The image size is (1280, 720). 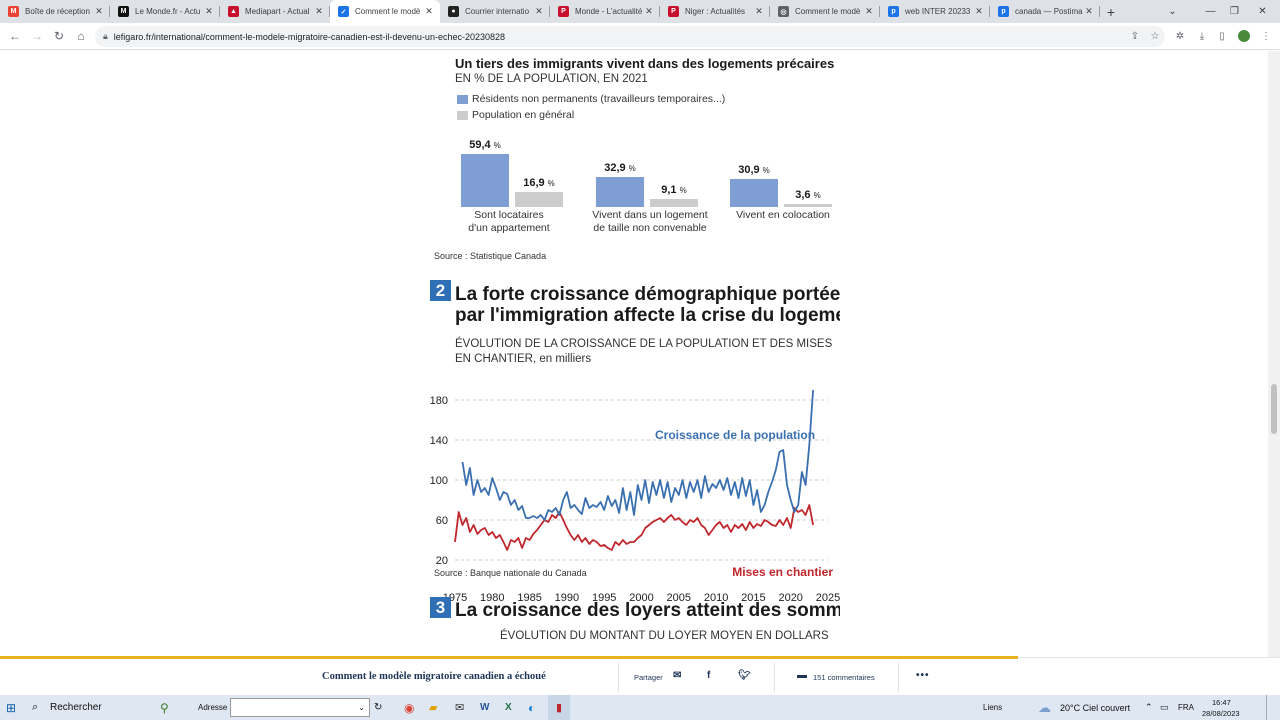 I want to click on page-scrollbar, so click(x=1274, y=354).